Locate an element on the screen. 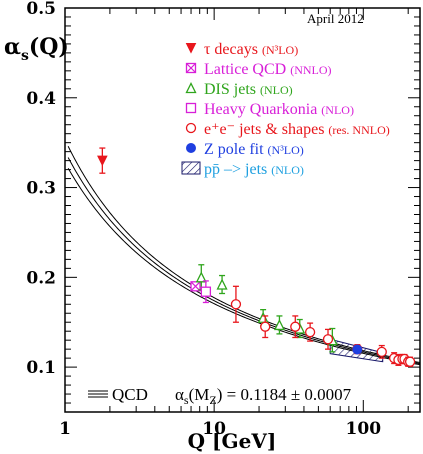 The width and height of the screenshot is (423, 454). legend-item-ppbar: pp̄ –> jets (NLO) is located at coordinates (242, 169).